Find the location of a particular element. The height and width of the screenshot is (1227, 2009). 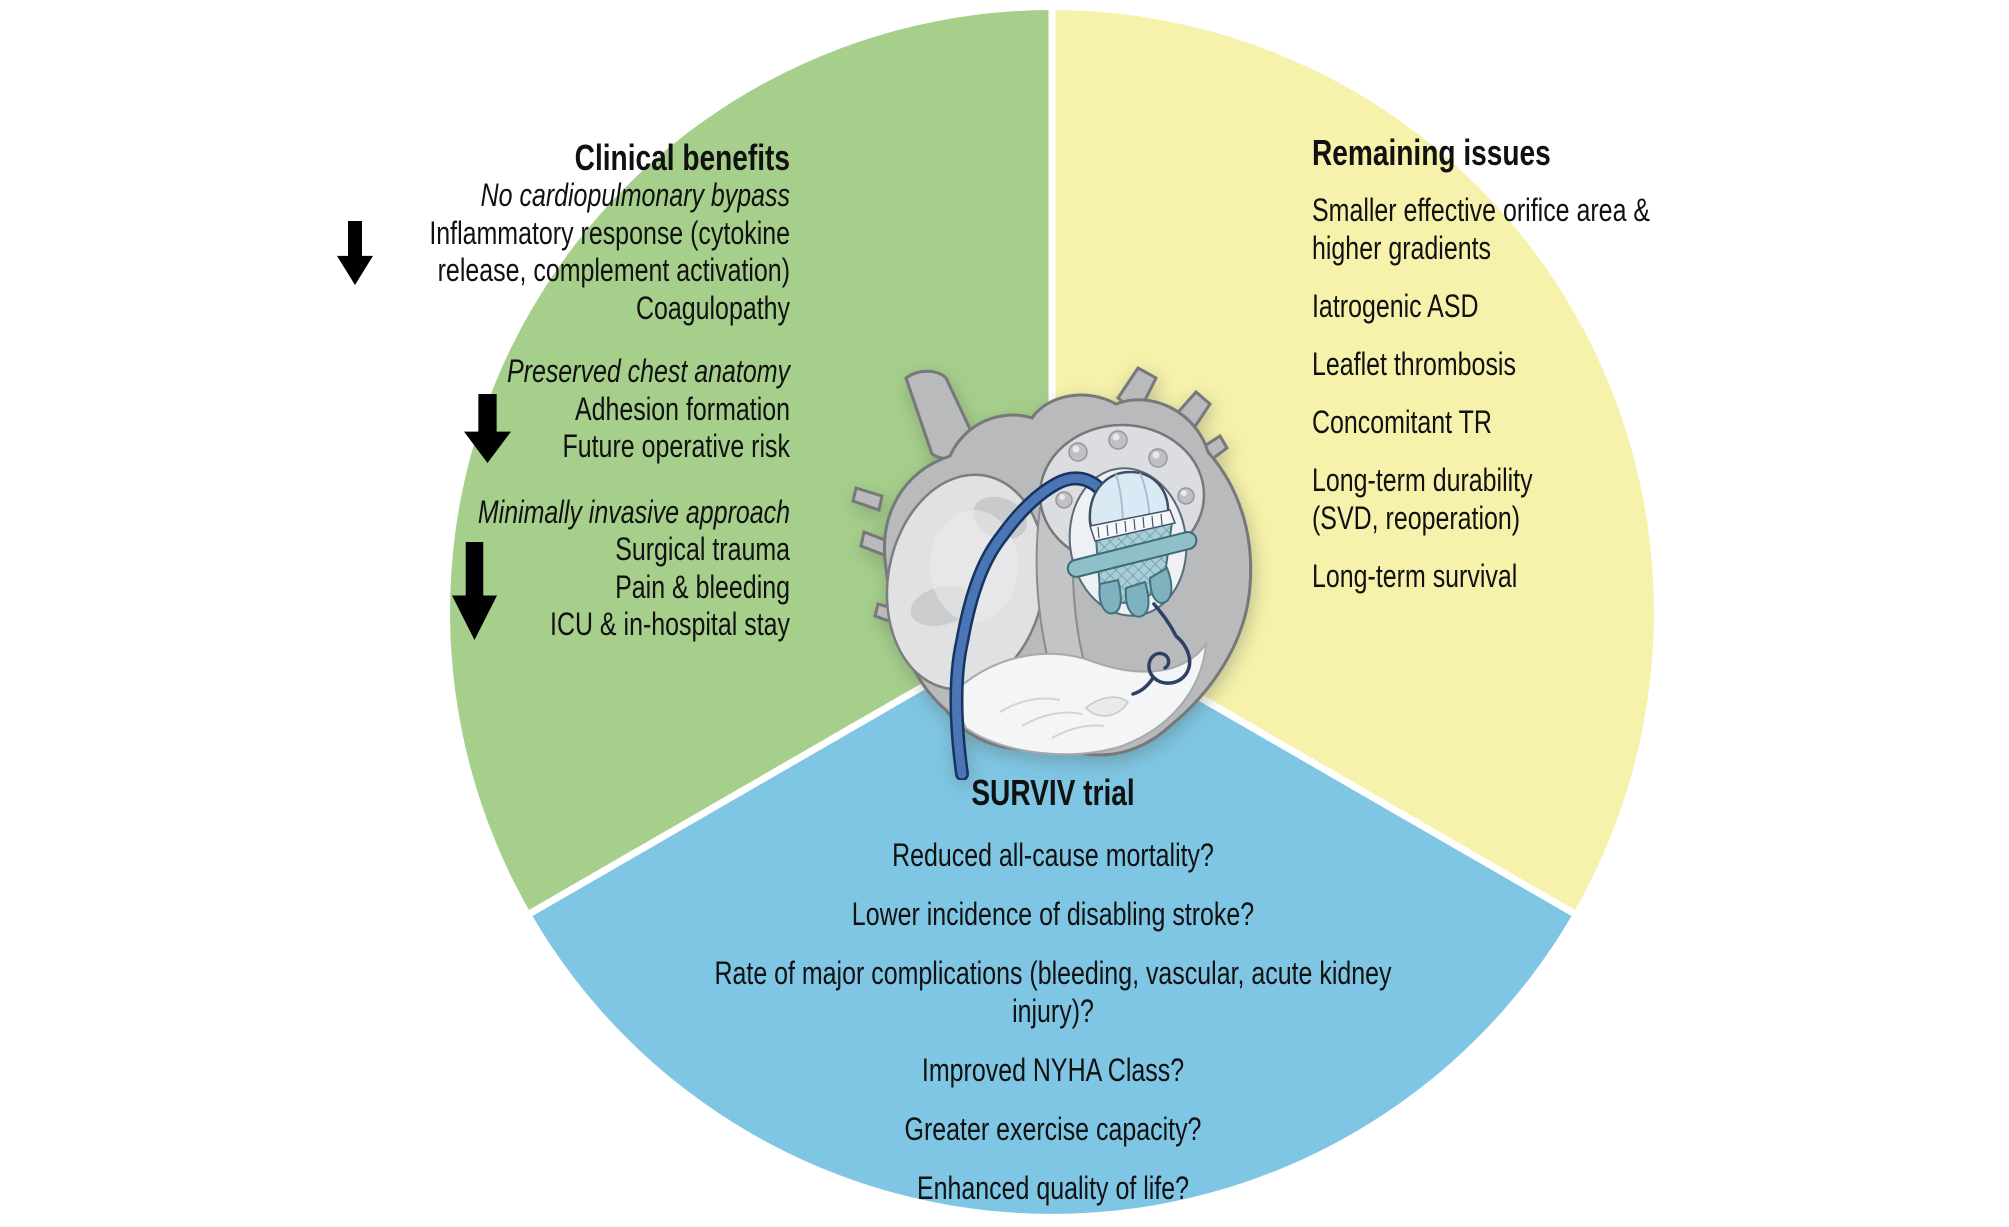

trial-question: Enhanced quality of life? is located at coordinates (1053, 1188).